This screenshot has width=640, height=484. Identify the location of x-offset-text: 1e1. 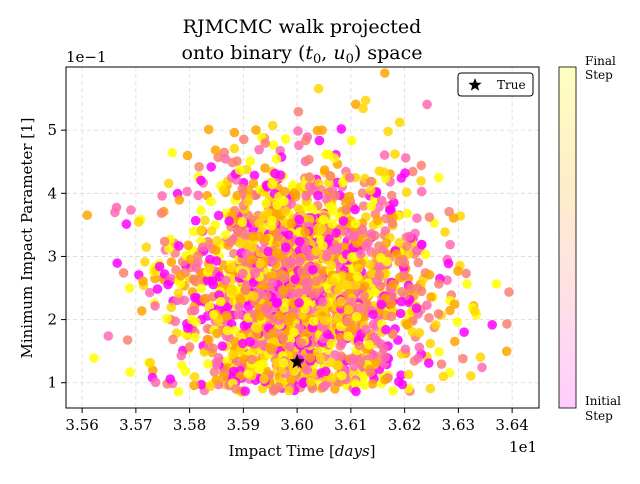
(523, 447).